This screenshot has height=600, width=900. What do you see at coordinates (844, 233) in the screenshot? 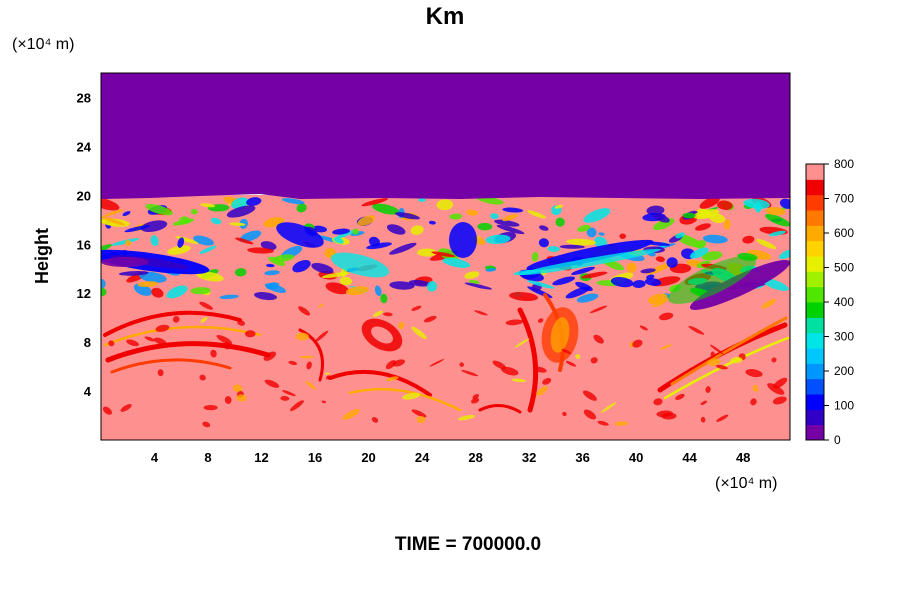
I see `colorbar-tick-label: 600` at bounding box center [844, 233].